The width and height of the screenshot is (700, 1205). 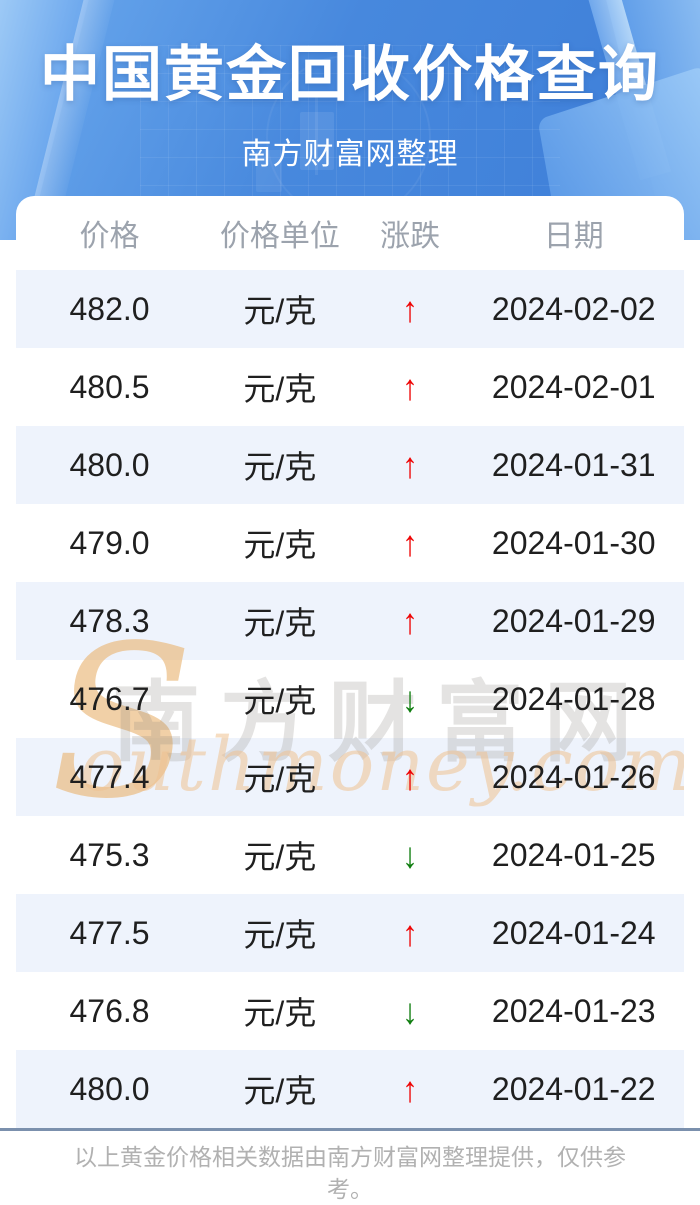 I want to click on column-header-unit: 价格单位, so click(x=280, y=233).